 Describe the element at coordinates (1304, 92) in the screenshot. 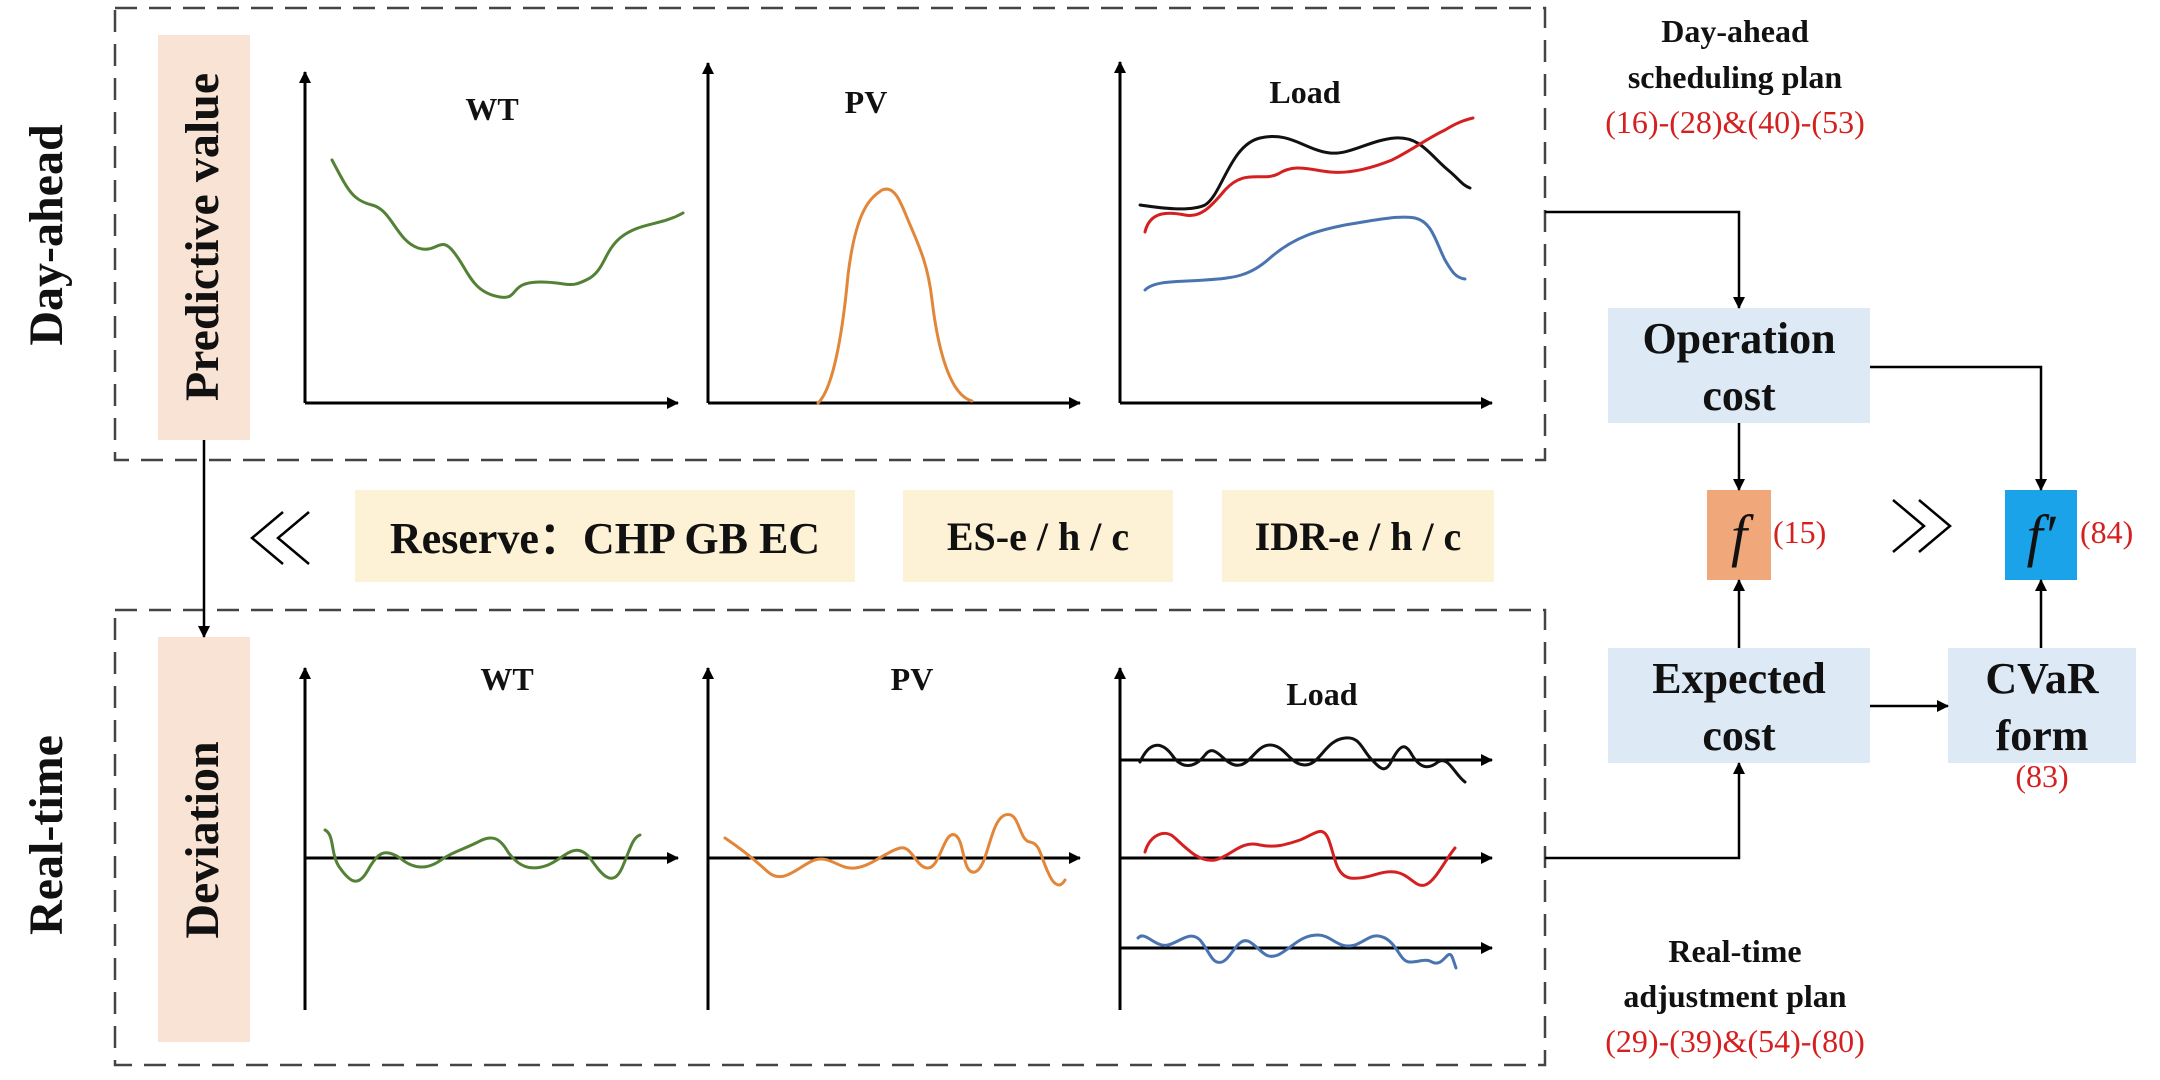

I see `day-ahead-load-title: Load` at that location.